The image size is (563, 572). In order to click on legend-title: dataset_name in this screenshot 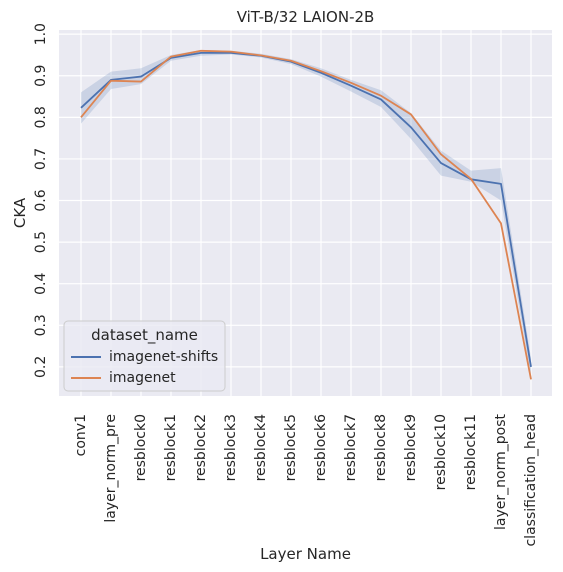, I will do `click(144, 335)`.